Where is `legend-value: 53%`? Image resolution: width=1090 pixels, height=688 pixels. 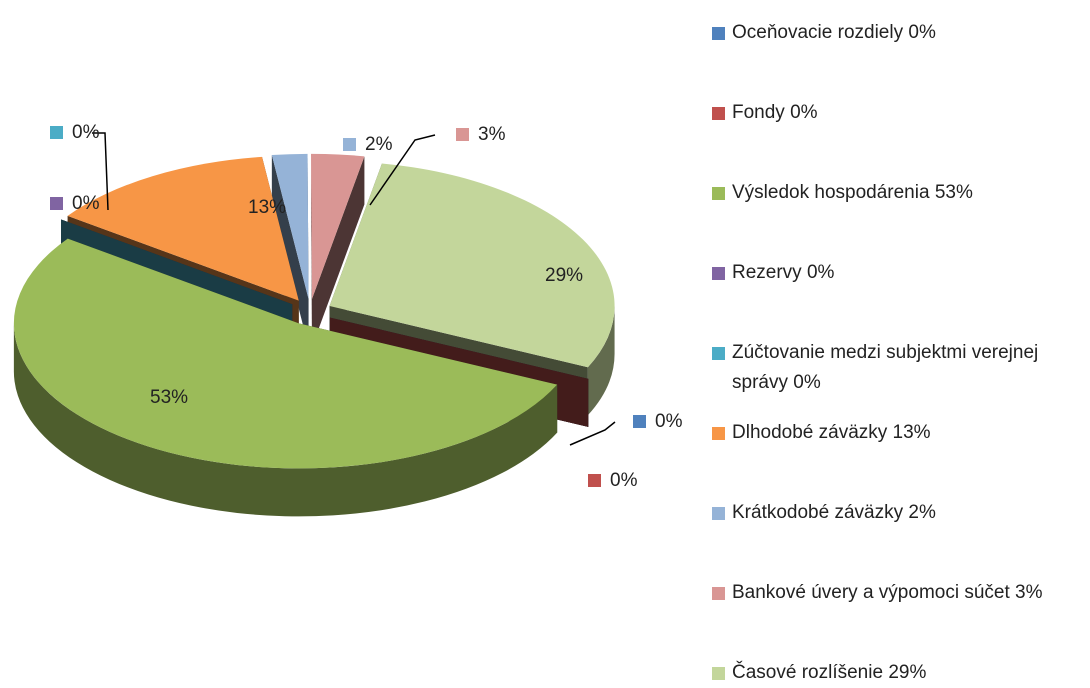
legend-value: 53% is located at coordinates (953, 192).